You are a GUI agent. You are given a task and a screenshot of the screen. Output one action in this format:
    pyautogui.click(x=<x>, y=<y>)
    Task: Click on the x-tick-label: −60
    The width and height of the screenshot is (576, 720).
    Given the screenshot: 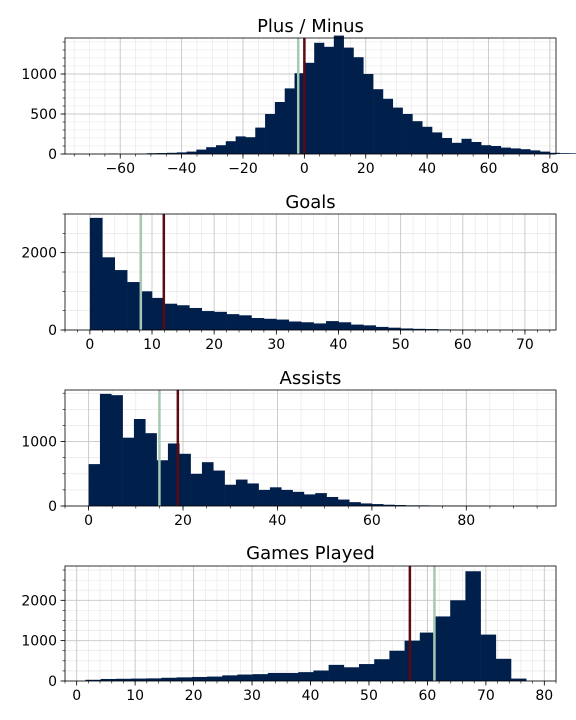 What is the action you would take?
    pyautogui.click(x=120, y=169)
    